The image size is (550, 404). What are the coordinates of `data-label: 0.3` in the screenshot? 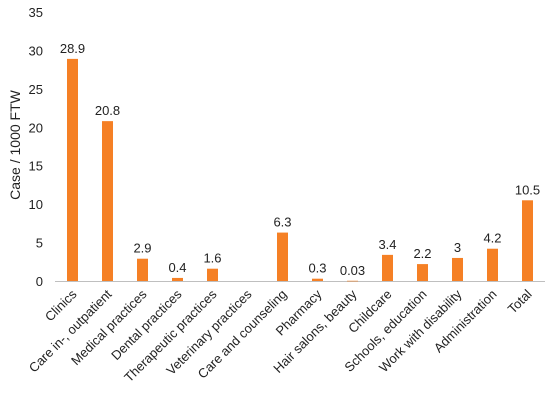 It's located at (317, 268).